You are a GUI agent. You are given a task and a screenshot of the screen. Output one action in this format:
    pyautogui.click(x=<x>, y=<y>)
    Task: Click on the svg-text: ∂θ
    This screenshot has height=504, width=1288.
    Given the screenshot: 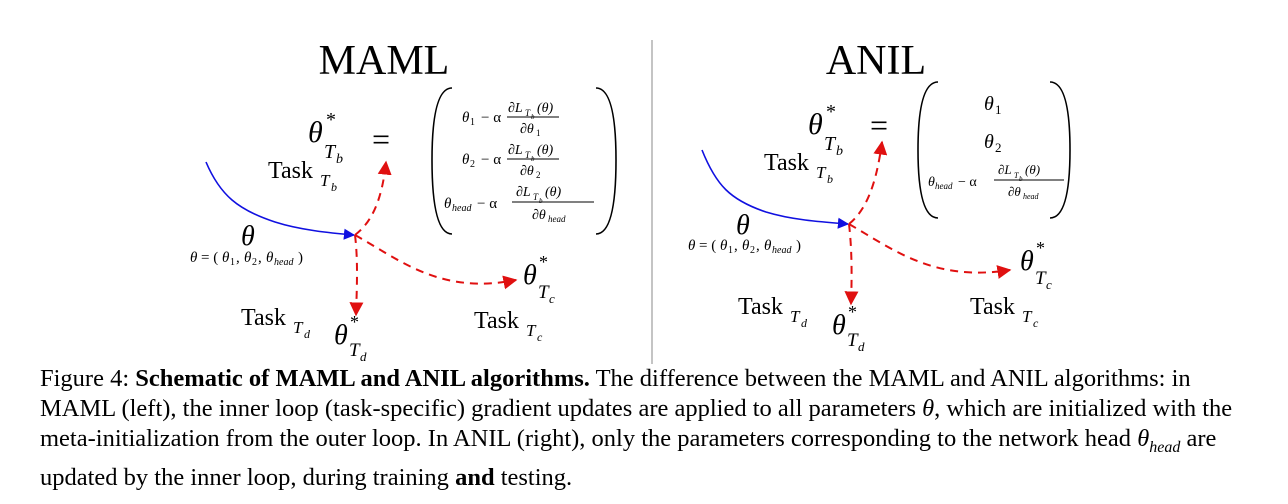 What is the action you would take?
    pyautogui.click(x=527, y=171)
    